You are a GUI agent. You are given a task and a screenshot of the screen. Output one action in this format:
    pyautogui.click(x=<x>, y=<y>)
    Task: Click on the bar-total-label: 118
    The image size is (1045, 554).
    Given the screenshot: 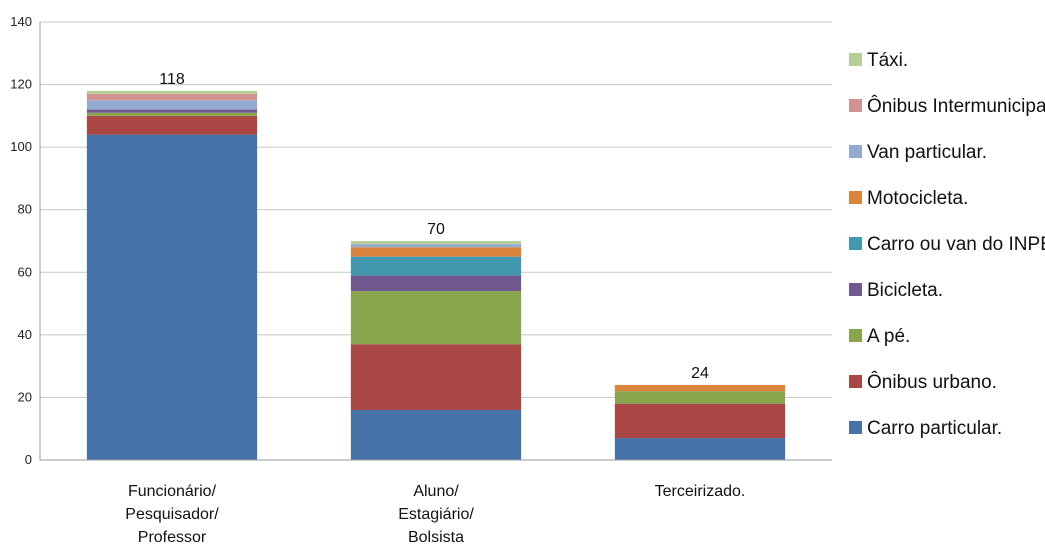 What is the action you would take?
    pyautogui.click(x=172, y=79)
    